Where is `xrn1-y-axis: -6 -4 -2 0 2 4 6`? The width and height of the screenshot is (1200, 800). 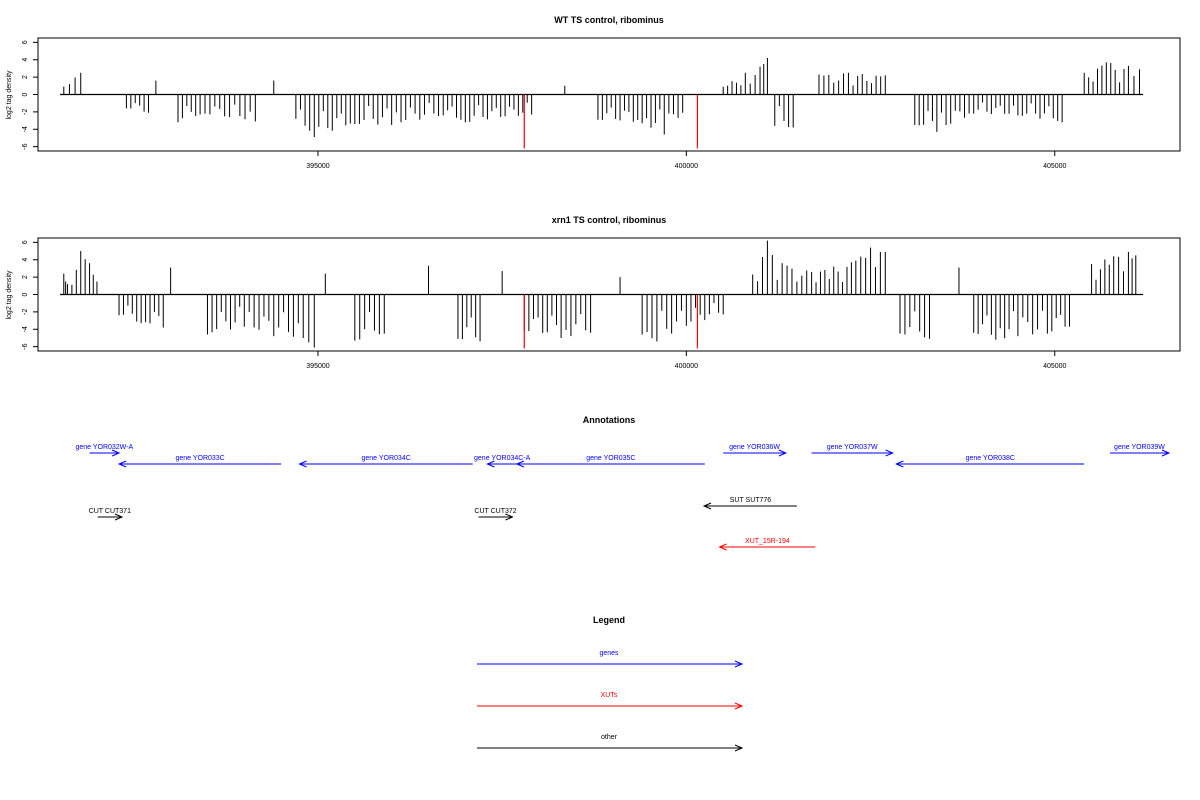 xrn1-y-axis: -6 -4 -2 0 2 4 6 is located at coordinates (30, 295).